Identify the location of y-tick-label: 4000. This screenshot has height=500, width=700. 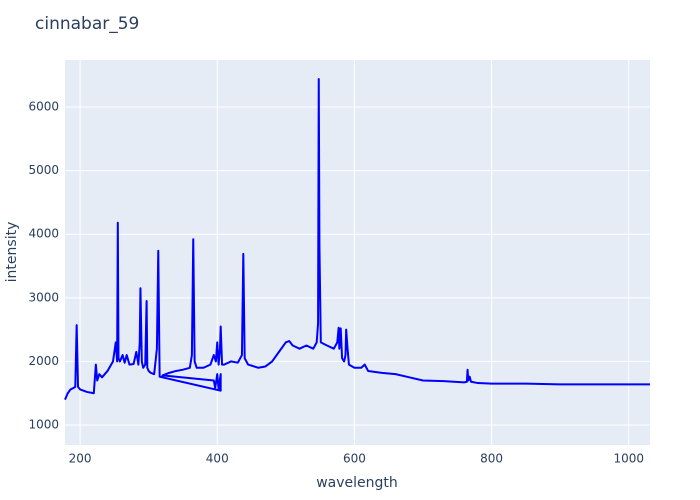
(43, 234).